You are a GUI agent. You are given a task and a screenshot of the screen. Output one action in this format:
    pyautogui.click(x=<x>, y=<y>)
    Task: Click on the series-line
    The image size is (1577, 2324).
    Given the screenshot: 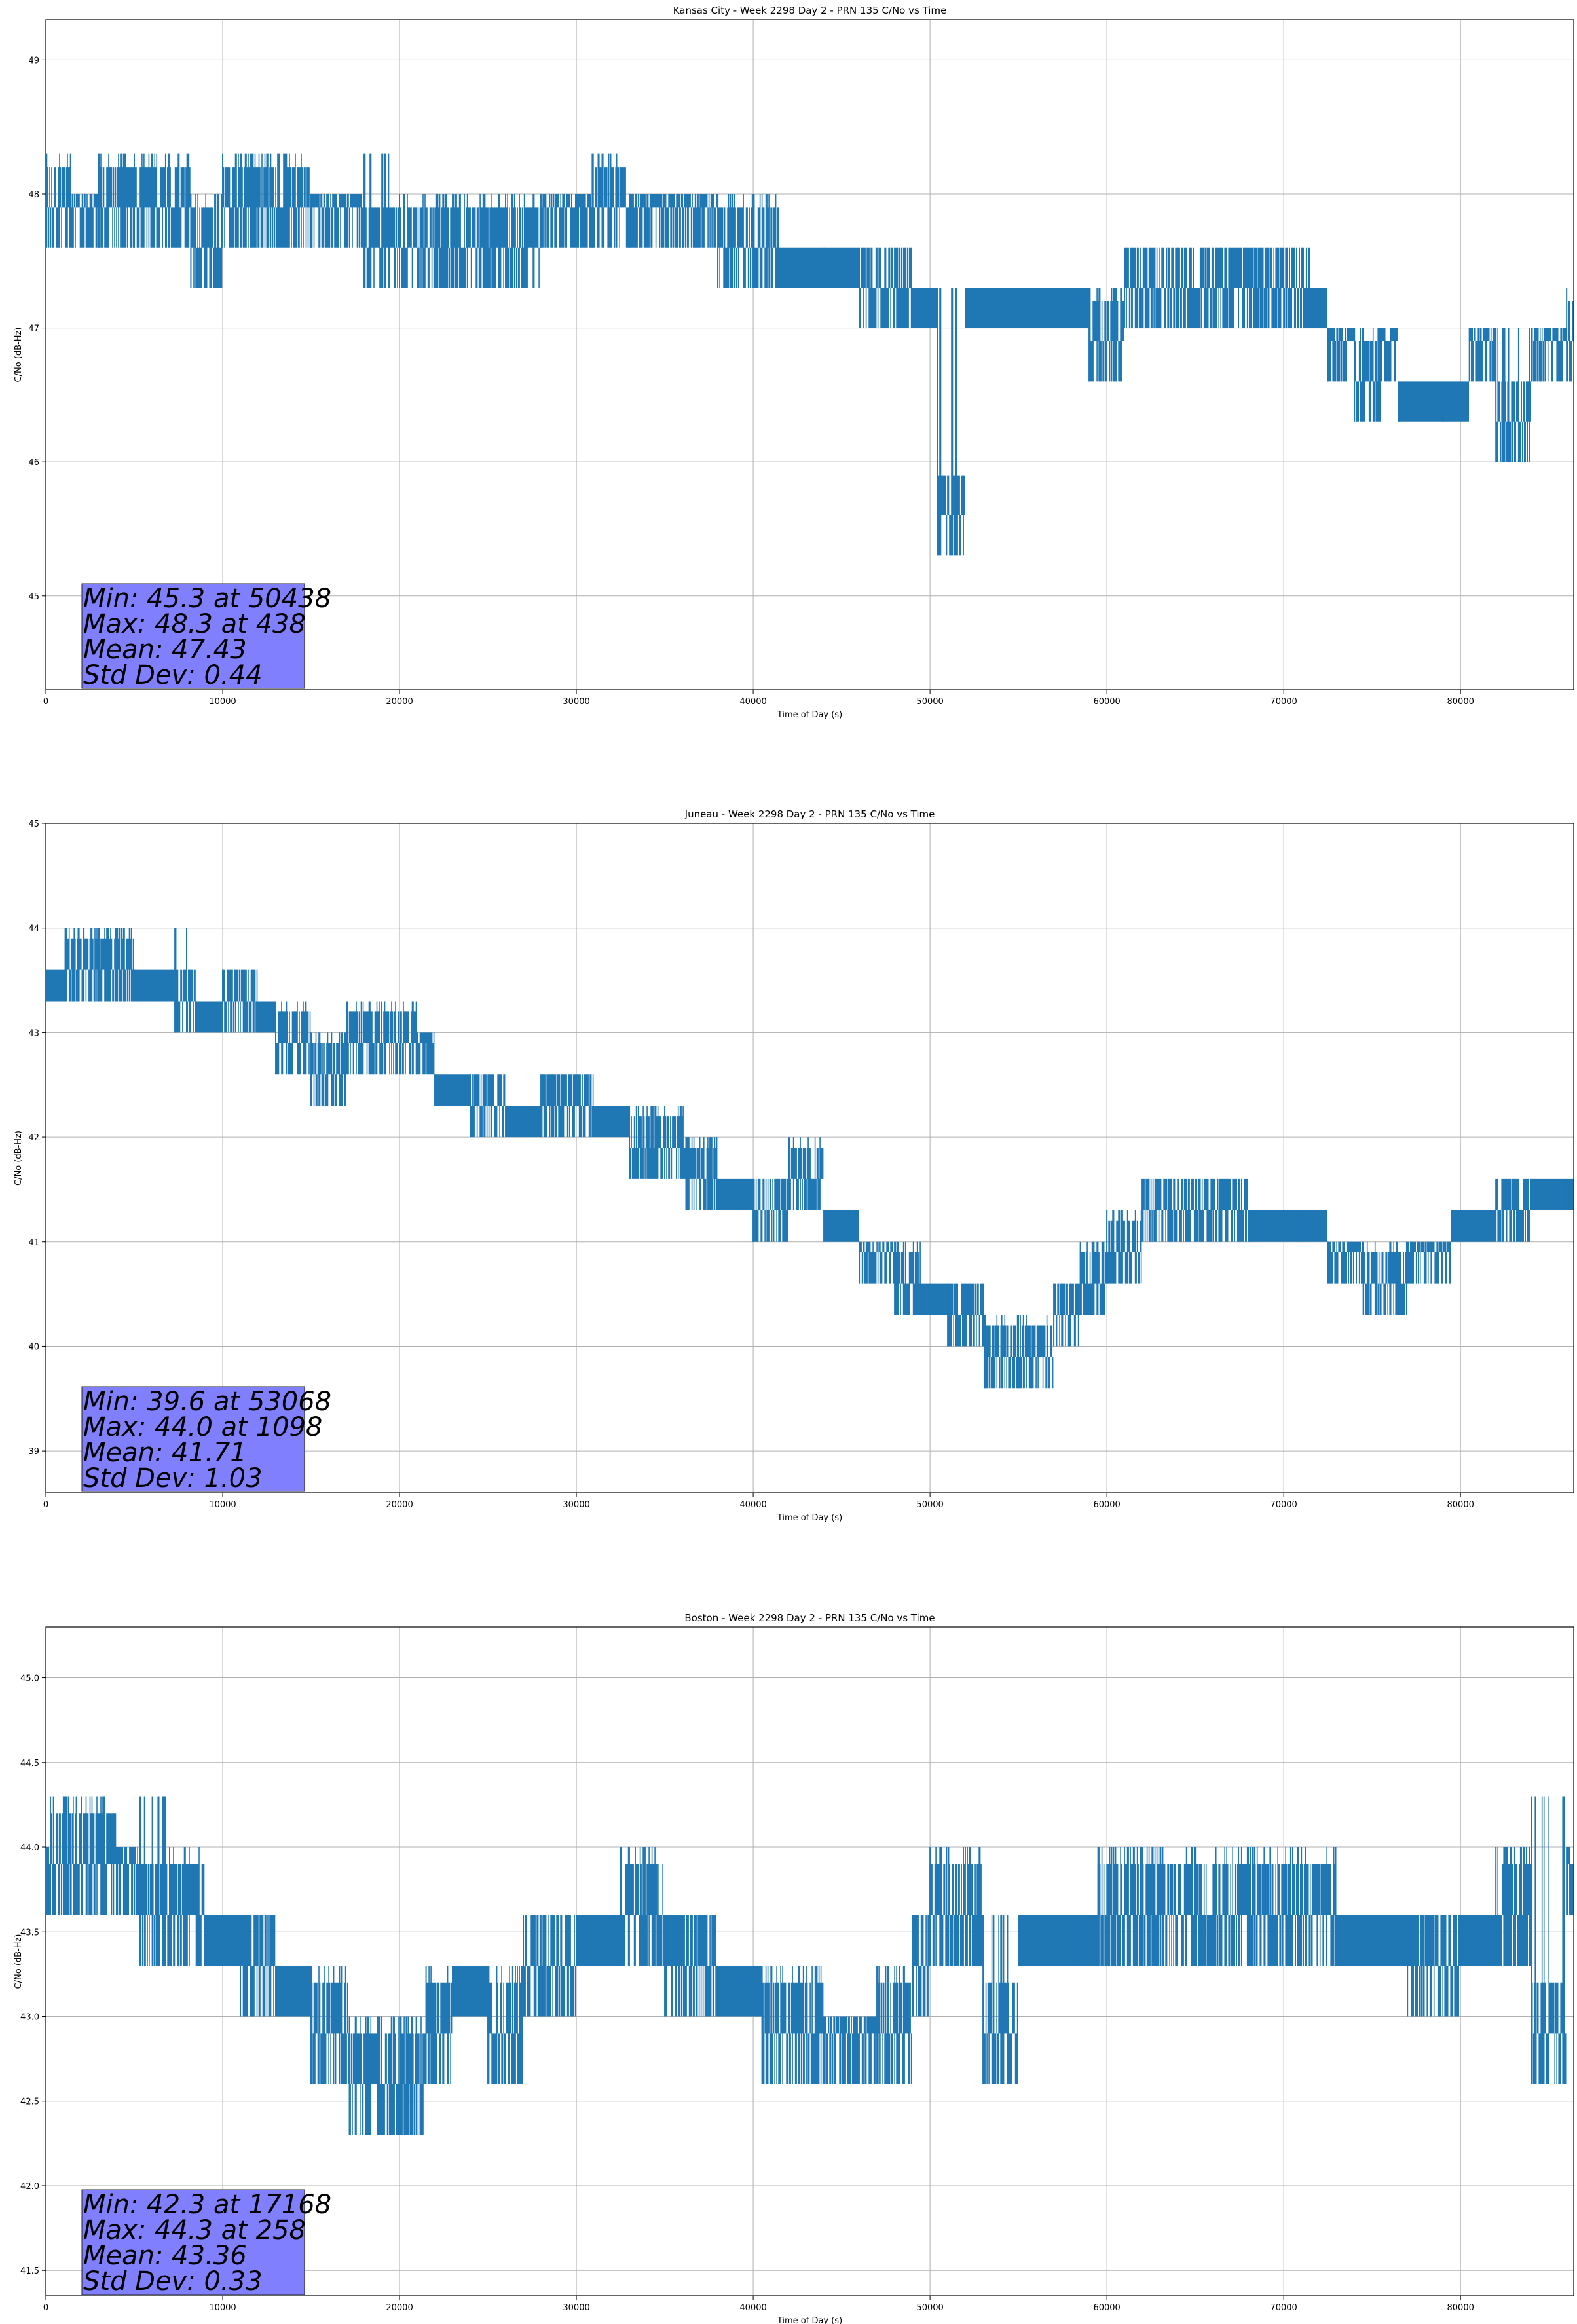 What is the action you would take?
    pyautogui.click(x=810, y=1965)
    